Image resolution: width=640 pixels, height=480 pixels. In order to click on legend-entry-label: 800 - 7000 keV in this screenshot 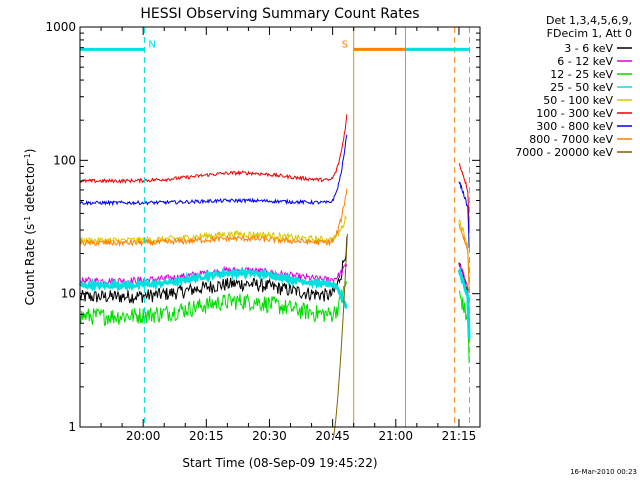, I will do `click(571, 139)`.